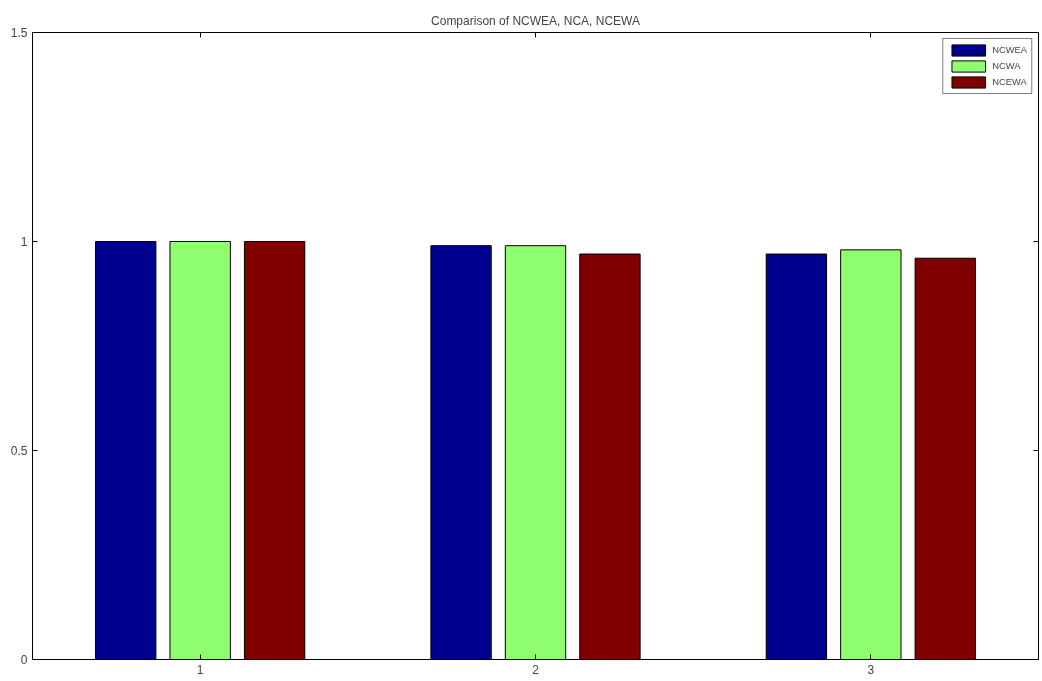  What do you see at coordinates (19, 451) in the screenshot?
I see `y-tick-label: 0.5` at bounding box center [19, 451].